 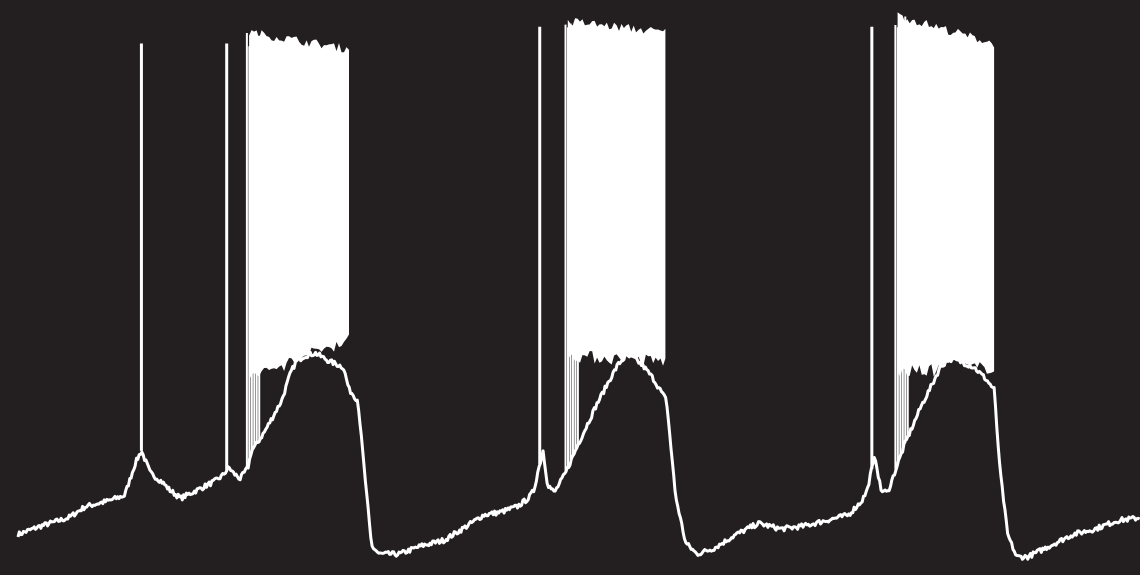 What do you see at coordinates (299, 205) in the screenshot?
I see `burst-1-envelope` at bounding box center [299, 205].